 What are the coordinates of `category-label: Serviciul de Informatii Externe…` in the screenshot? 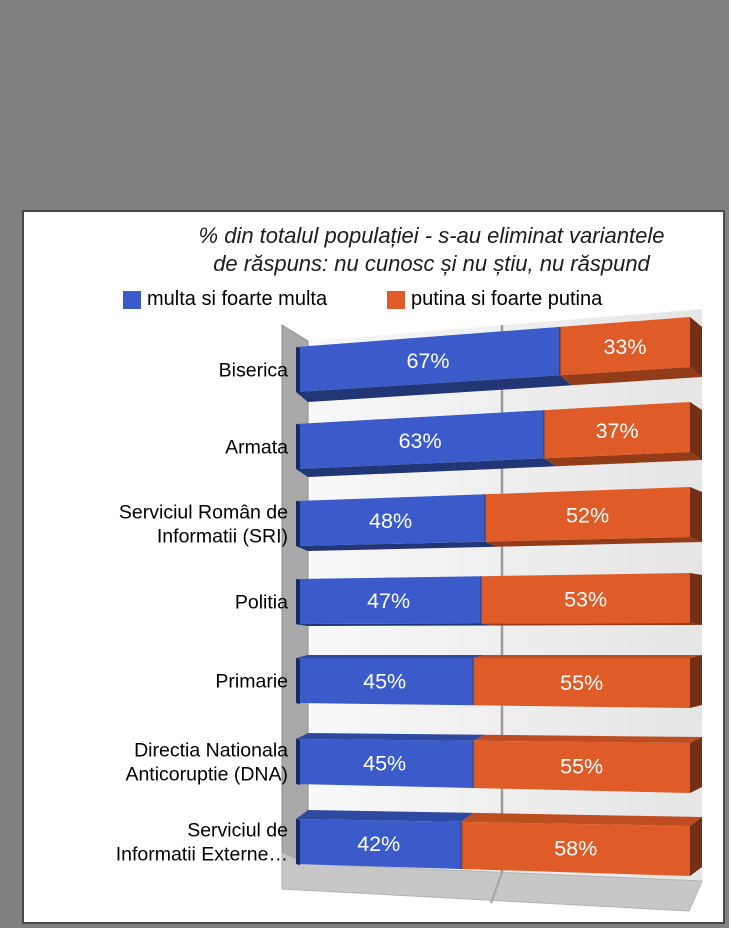 It's located at (202, 843).